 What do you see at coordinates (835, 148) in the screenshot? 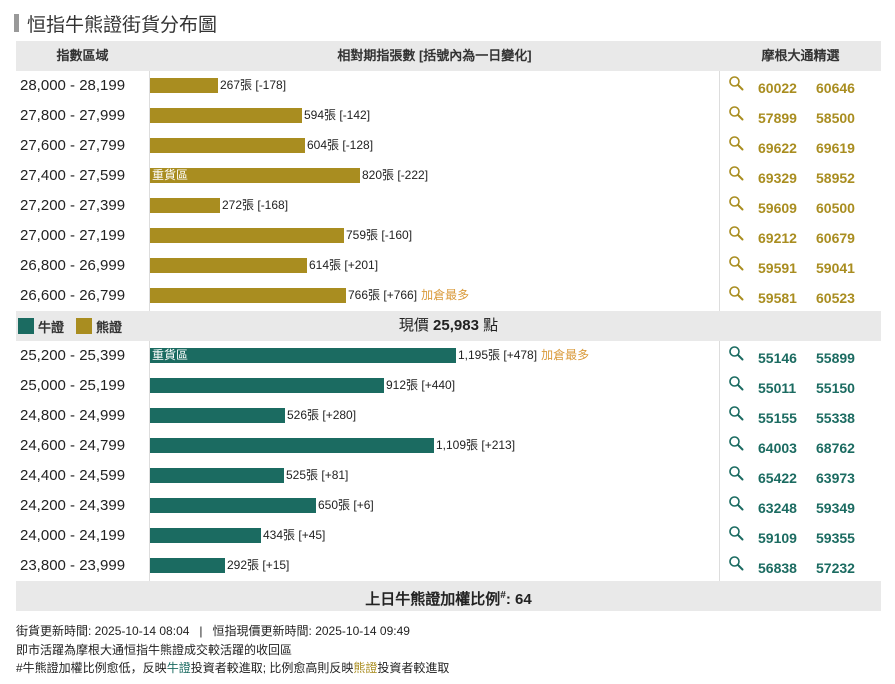
I see `warrant-code-link: 69619` at bounding box center [835, 148].